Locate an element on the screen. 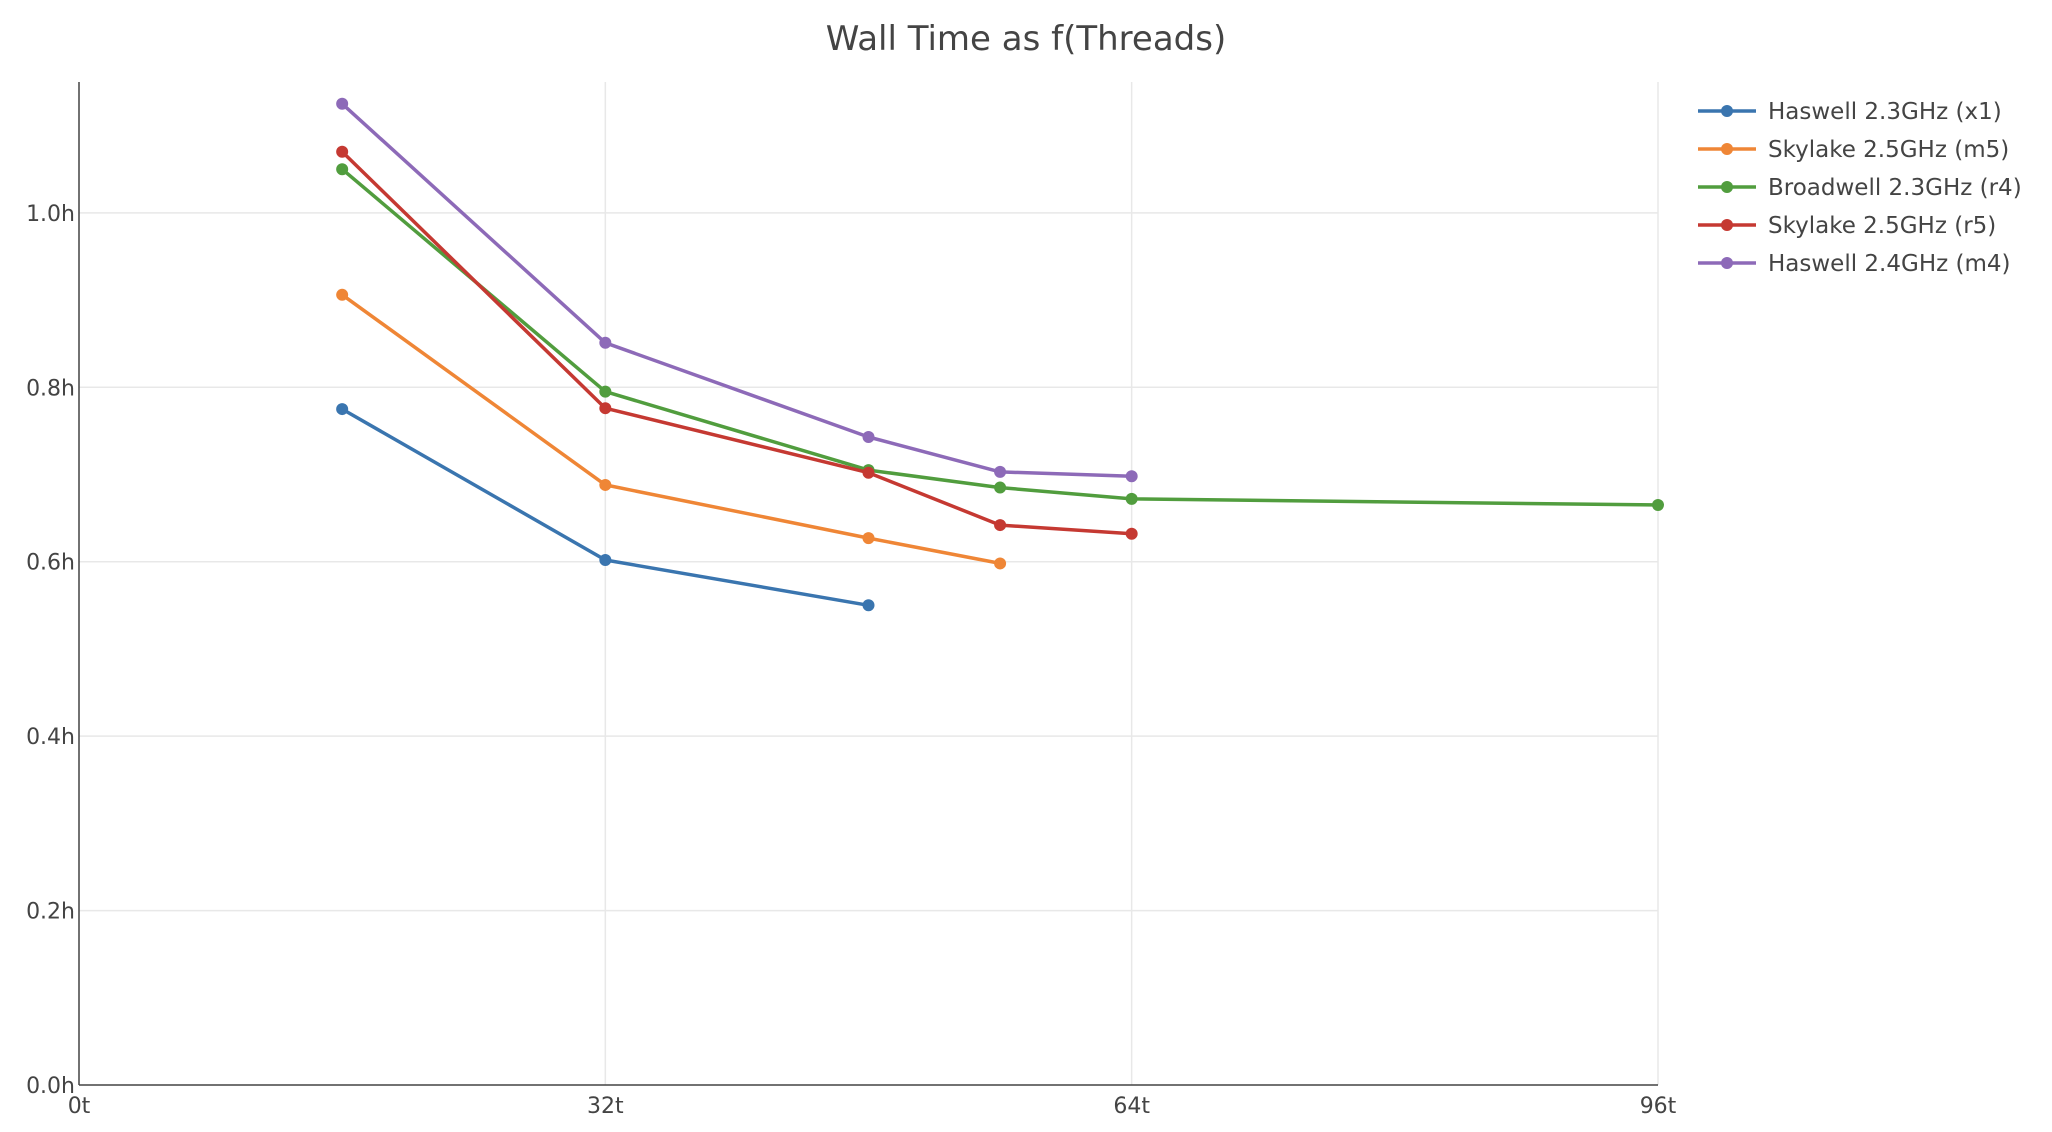  x-tick-label: 96t is located at coordinates (1658, 1106).